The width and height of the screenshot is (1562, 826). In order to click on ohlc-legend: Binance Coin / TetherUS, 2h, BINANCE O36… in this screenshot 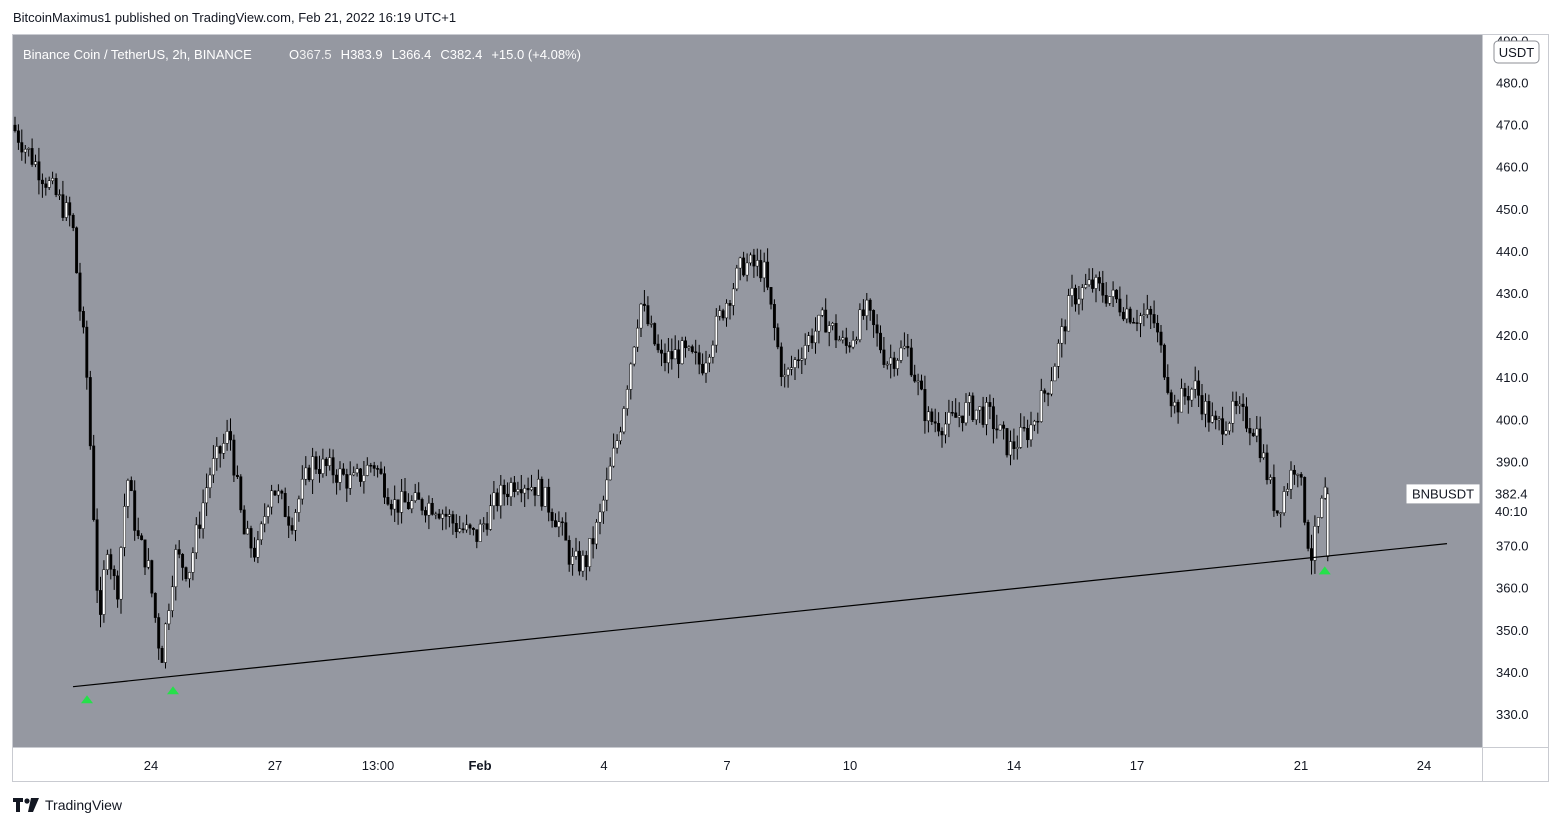, I will do `click(302, 54)`.